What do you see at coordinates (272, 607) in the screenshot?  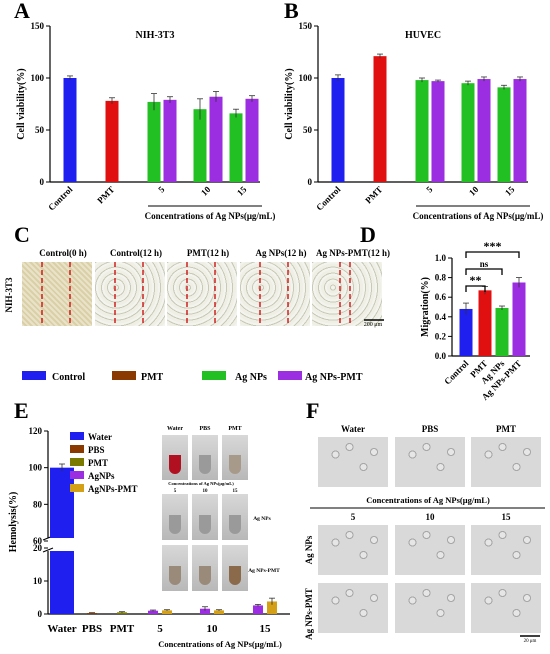 I see `bar-15-AgNPs-PMT` at bounding box center [272, 607].